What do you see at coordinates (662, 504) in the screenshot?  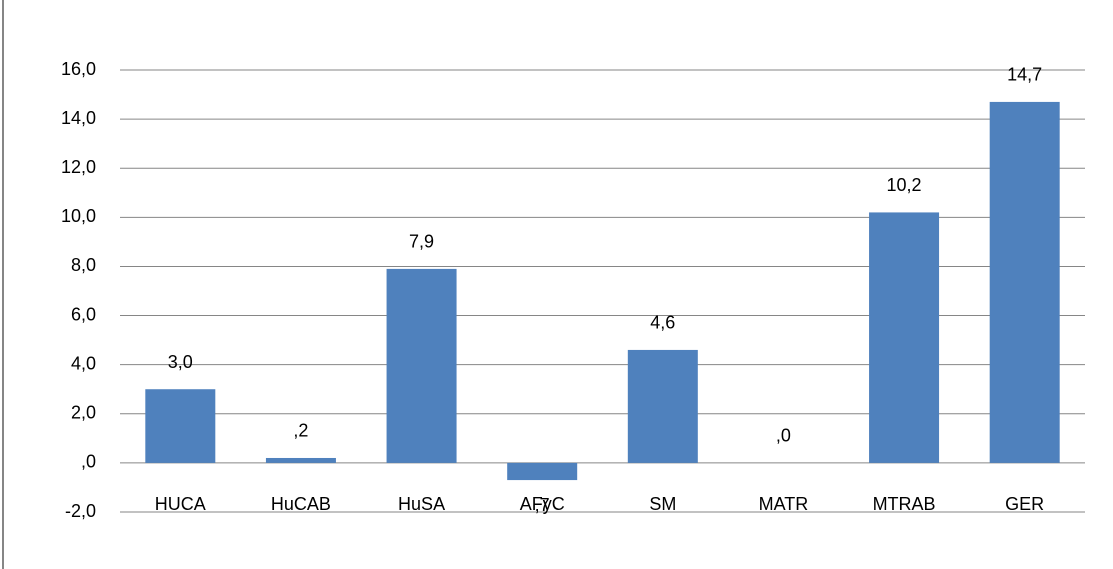 I see `x-tick-label: SM` at bounding box center [662, 504].